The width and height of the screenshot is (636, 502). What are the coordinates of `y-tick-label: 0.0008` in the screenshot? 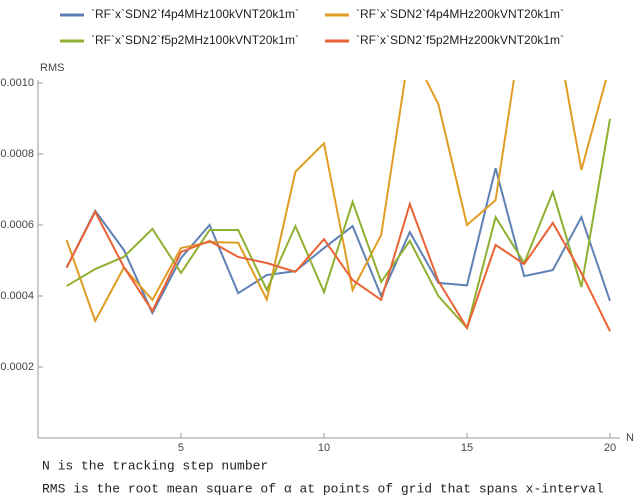 It's located at (17, 154).